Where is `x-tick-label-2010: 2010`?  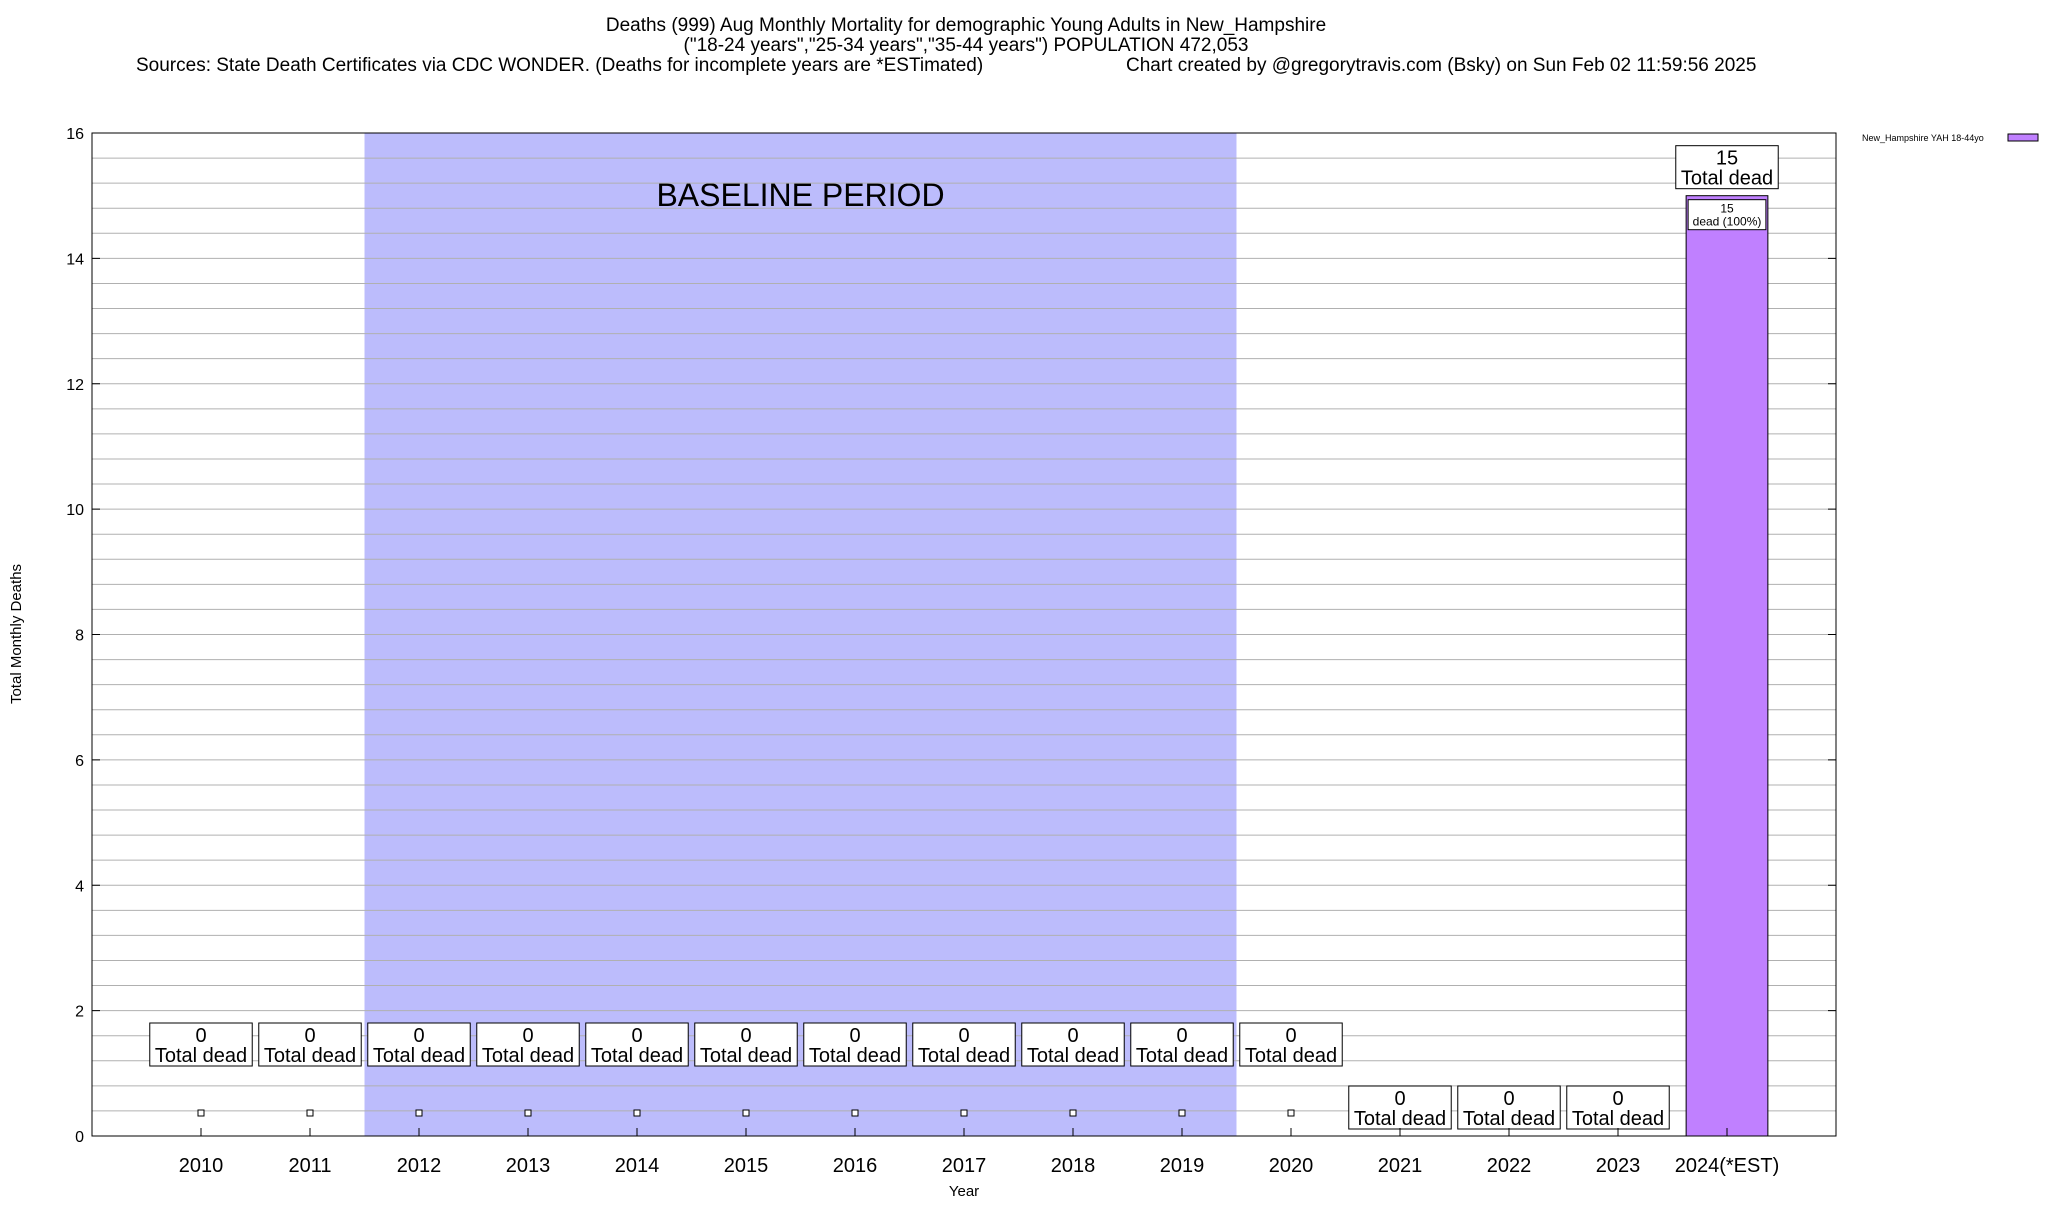
x-tick-label-2010: 2010 is located at coordinates (201, 1166).